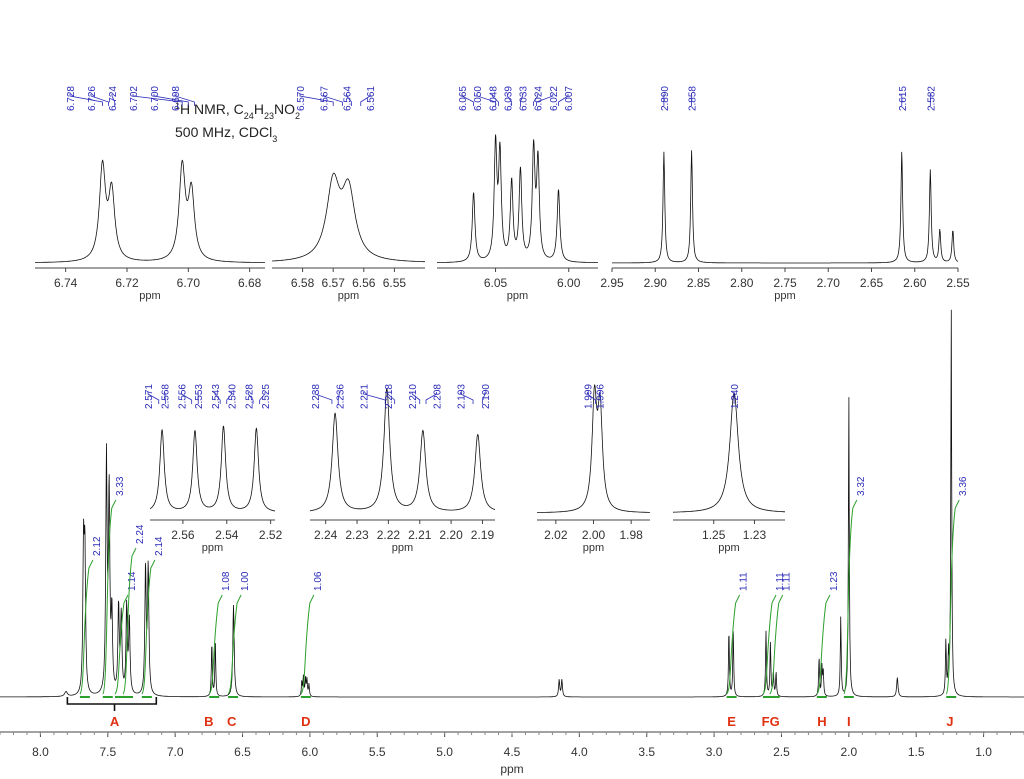 Image resolution: width=1024 pixels, height=779 pixels. I want to click on inset-x-tick-label: 2.75, so click(785, 283).